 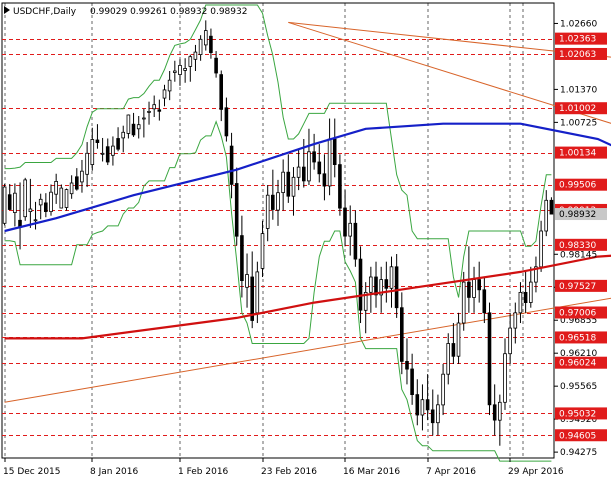 I want to click on level-label: 0.94605, so click(x=577, y=436).